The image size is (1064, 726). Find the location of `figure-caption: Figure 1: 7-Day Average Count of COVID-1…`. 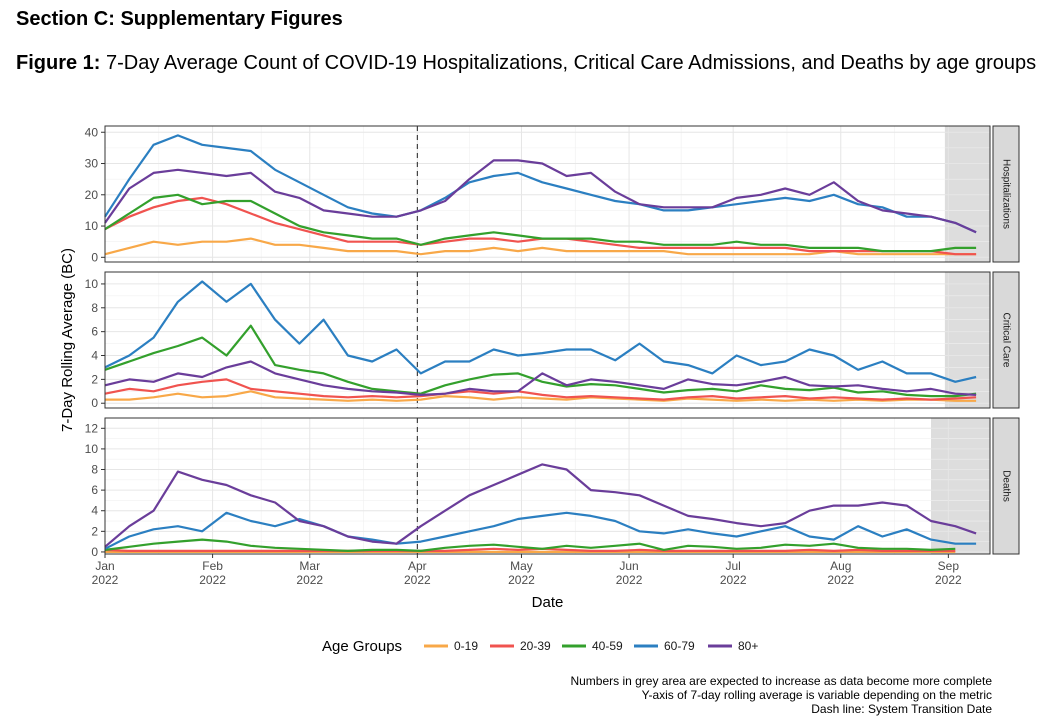

figure-caption: Figure 1: 7-Day Average Count of COVID-1… is located at coordinates (531, 63).